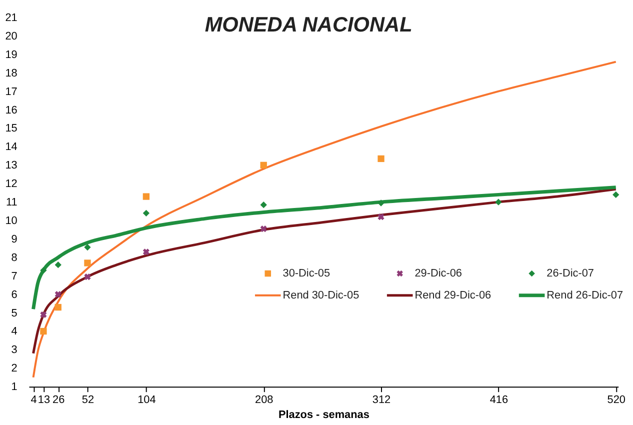 The width and height of the screenshot is (633, 425). What do you see at coordinates (306, 273) in the screenshot?
I see `legend-label: 30-Dic-05` at bounding box center [306, 273].